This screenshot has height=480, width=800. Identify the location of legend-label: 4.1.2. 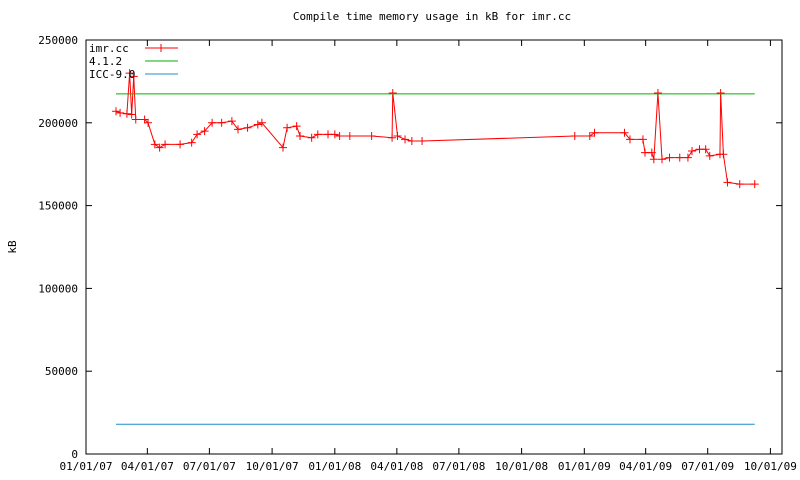
(105, 61).